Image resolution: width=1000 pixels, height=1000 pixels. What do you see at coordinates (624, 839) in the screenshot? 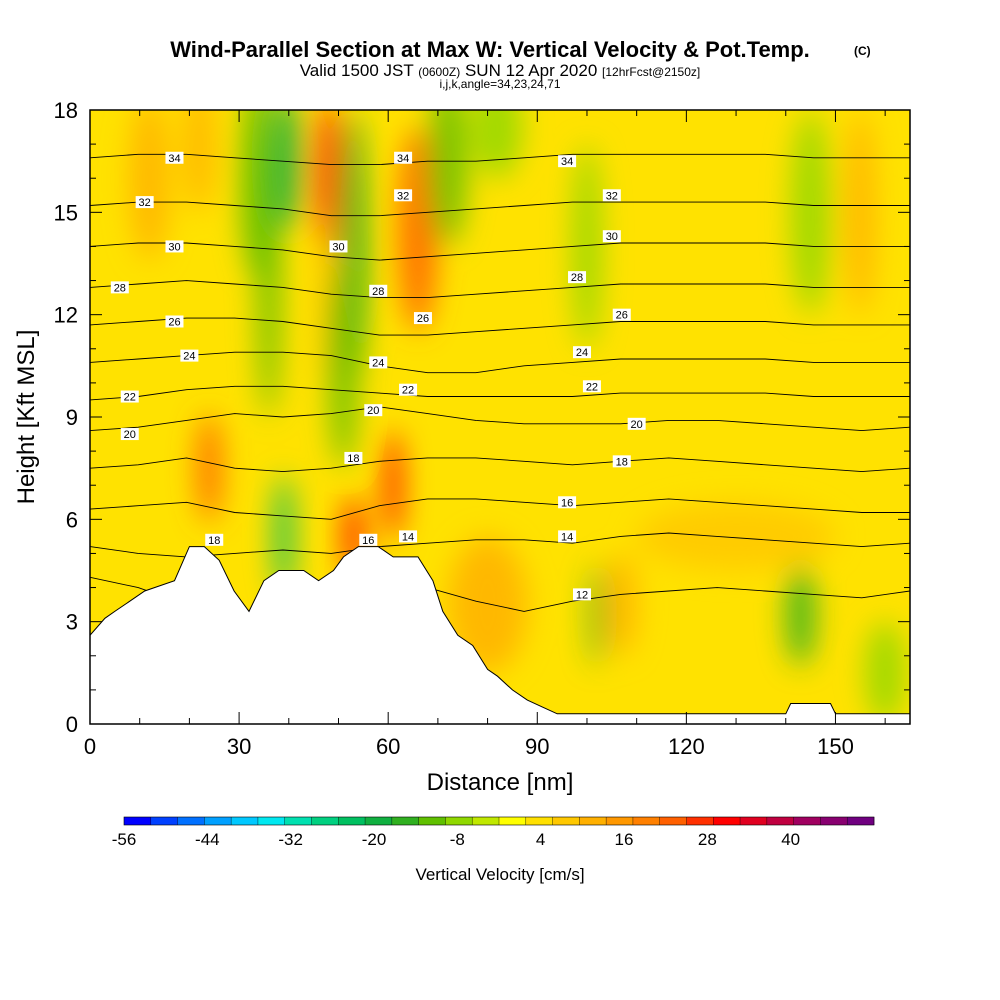
I see `colorbar-tick-label: 16` at bounding box center [624, 839].